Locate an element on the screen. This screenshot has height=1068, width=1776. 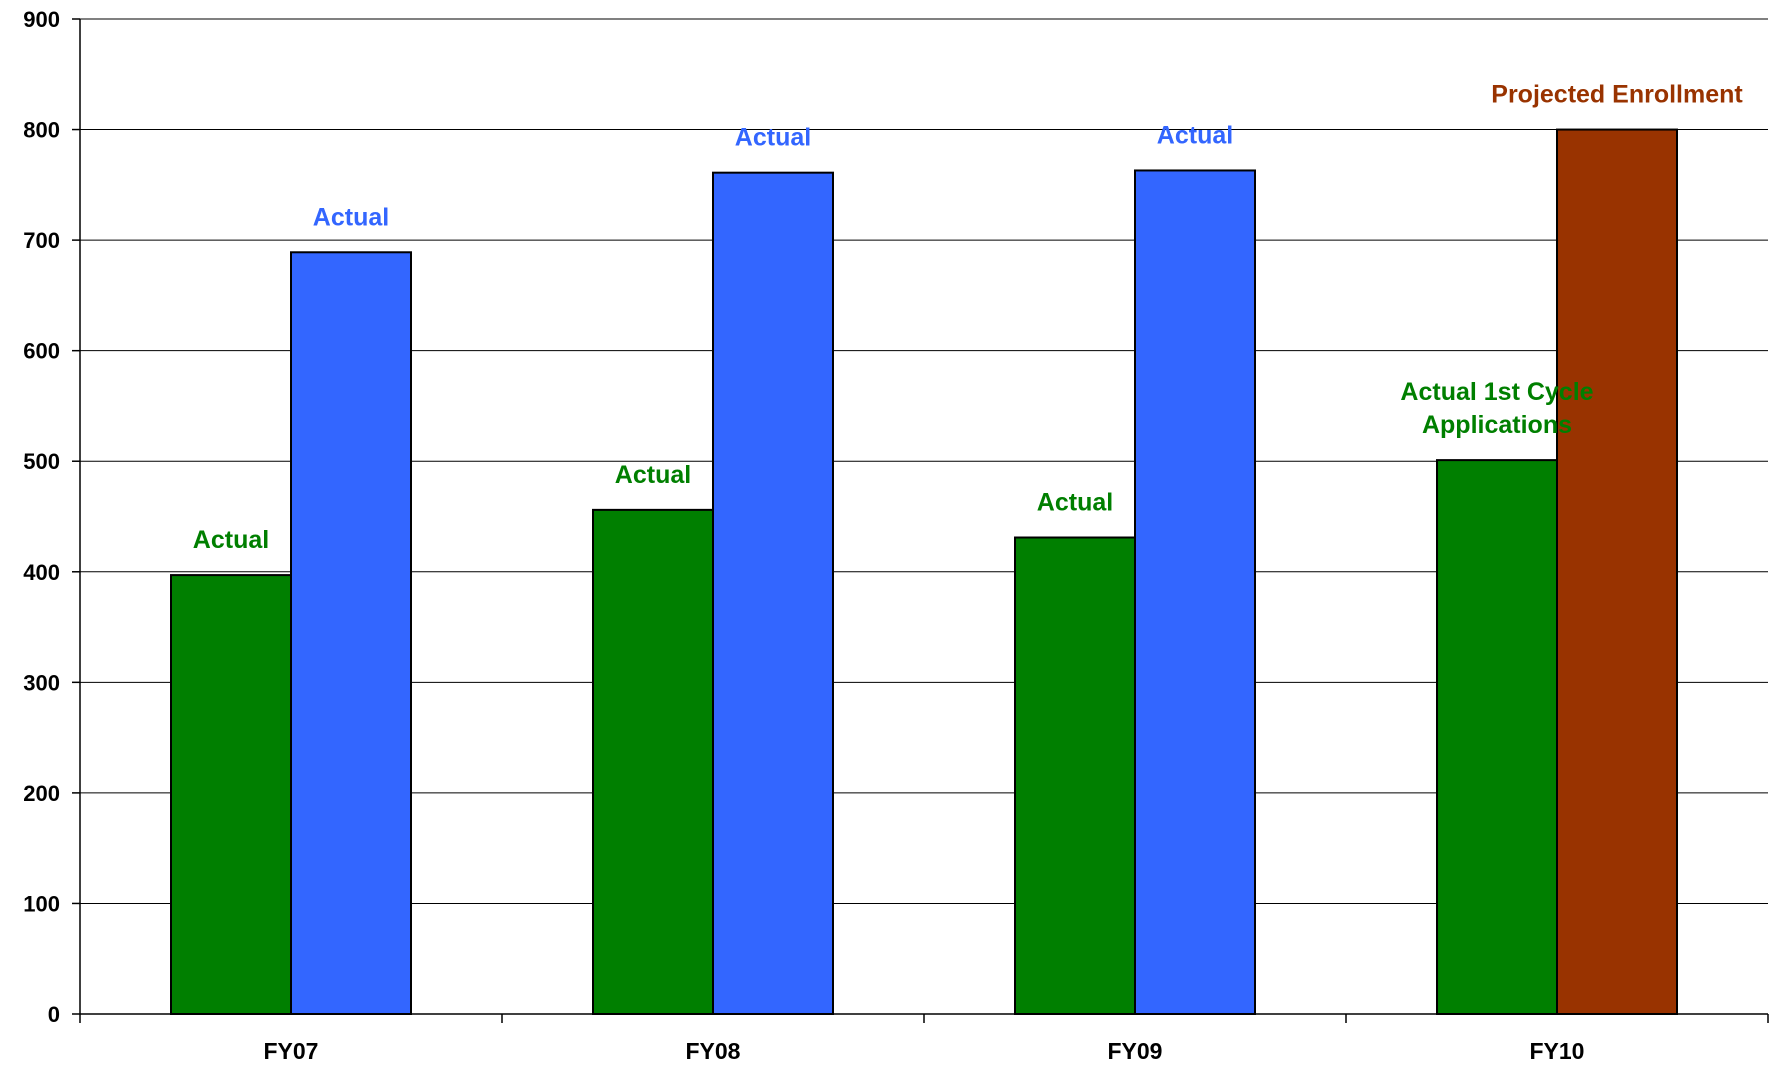
y-tick-label: 100 is located at coordinates (41, 903).